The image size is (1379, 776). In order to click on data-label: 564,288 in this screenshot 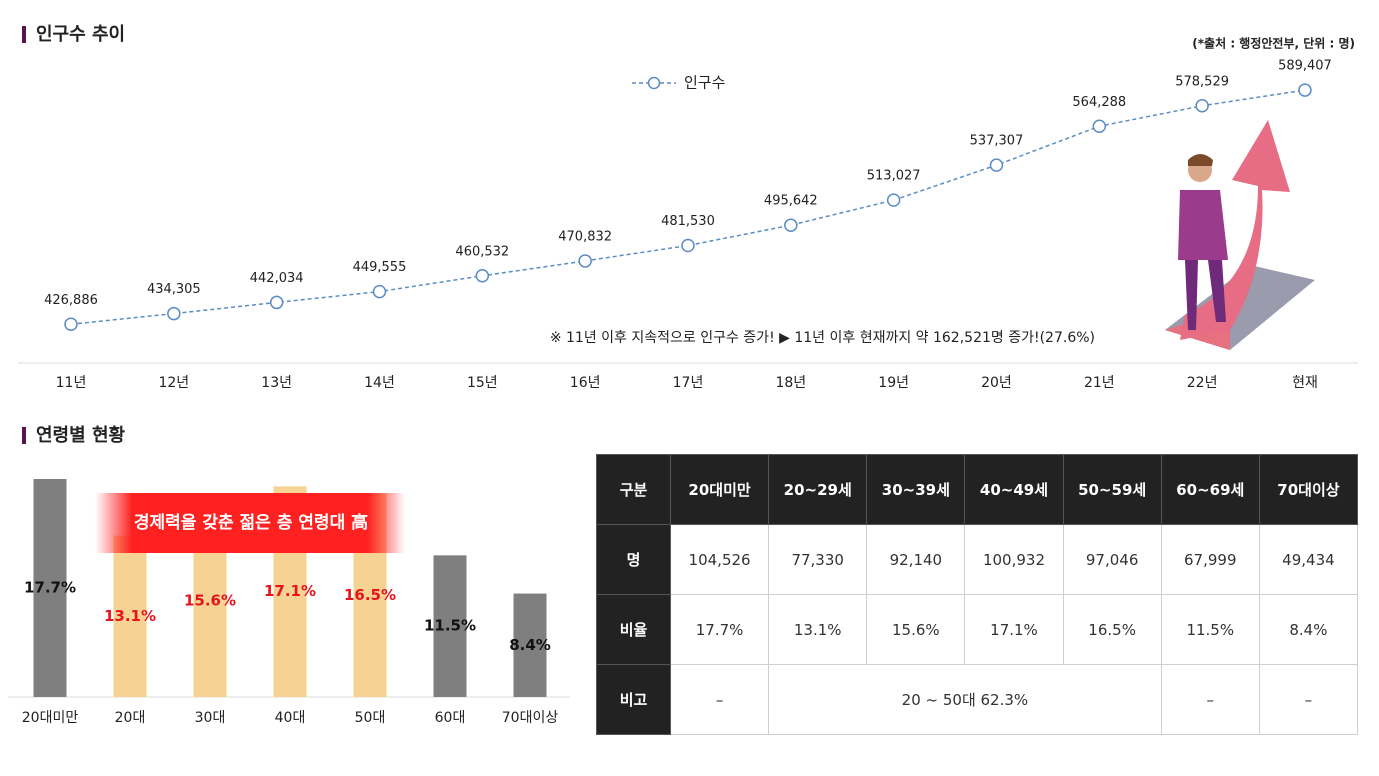, I will do `click(1099, 102)`.